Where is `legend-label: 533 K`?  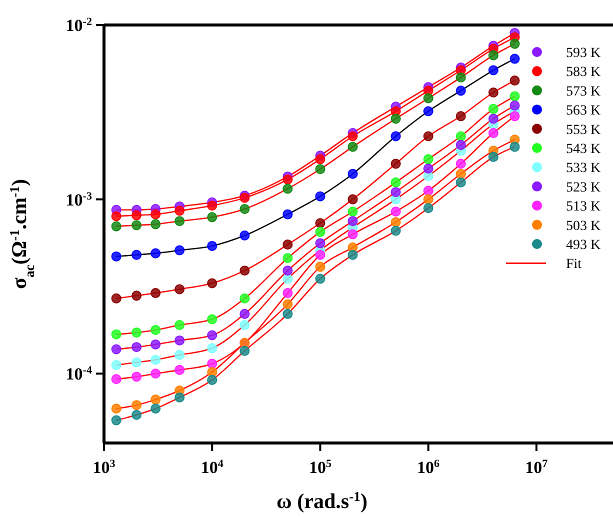 legend-label: 533 K is located at coordinates (583, 168).